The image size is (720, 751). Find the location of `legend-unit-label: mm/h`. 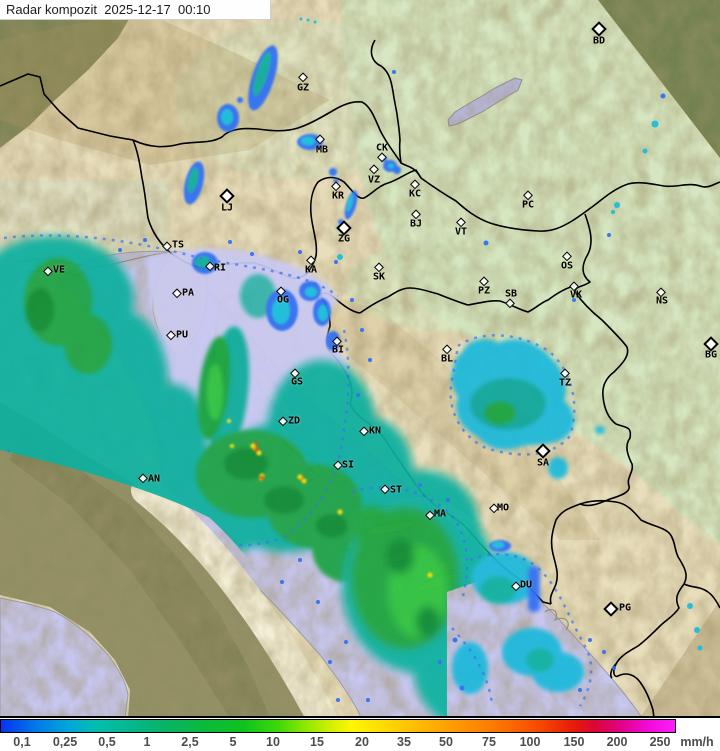

legend-unit-label: mm/h is located at coordinates (697, 742).